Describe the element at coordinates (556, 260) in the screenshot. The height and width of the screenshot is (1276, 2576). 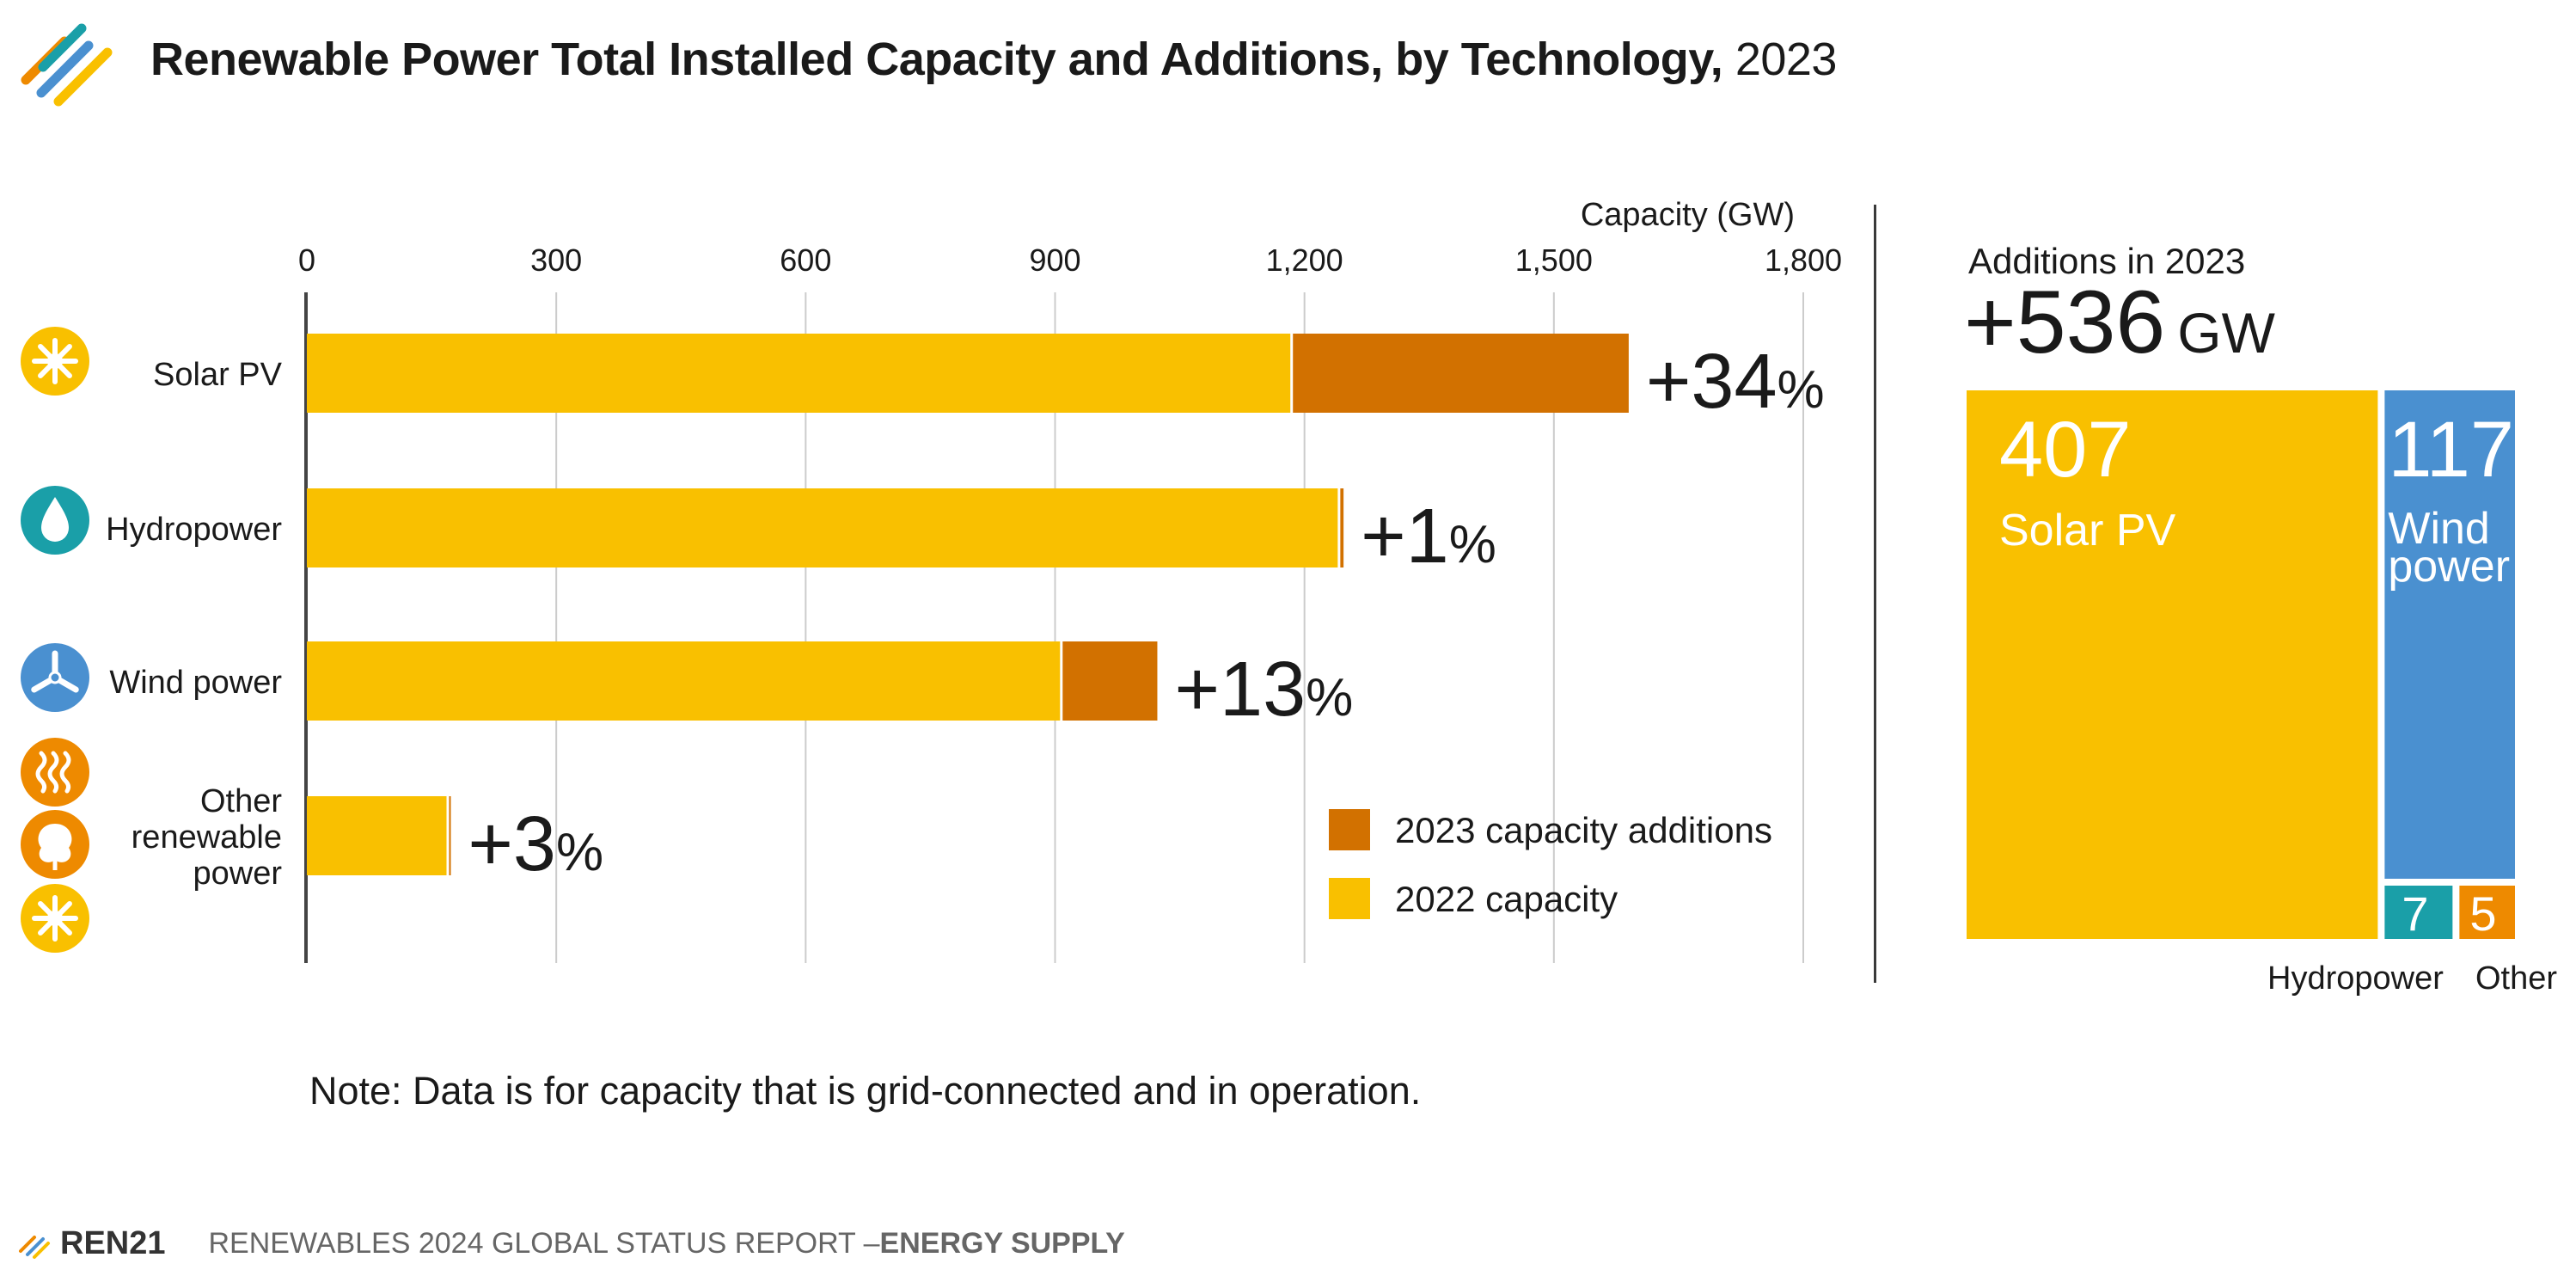
I see `x-tick-label: 300` at that location.